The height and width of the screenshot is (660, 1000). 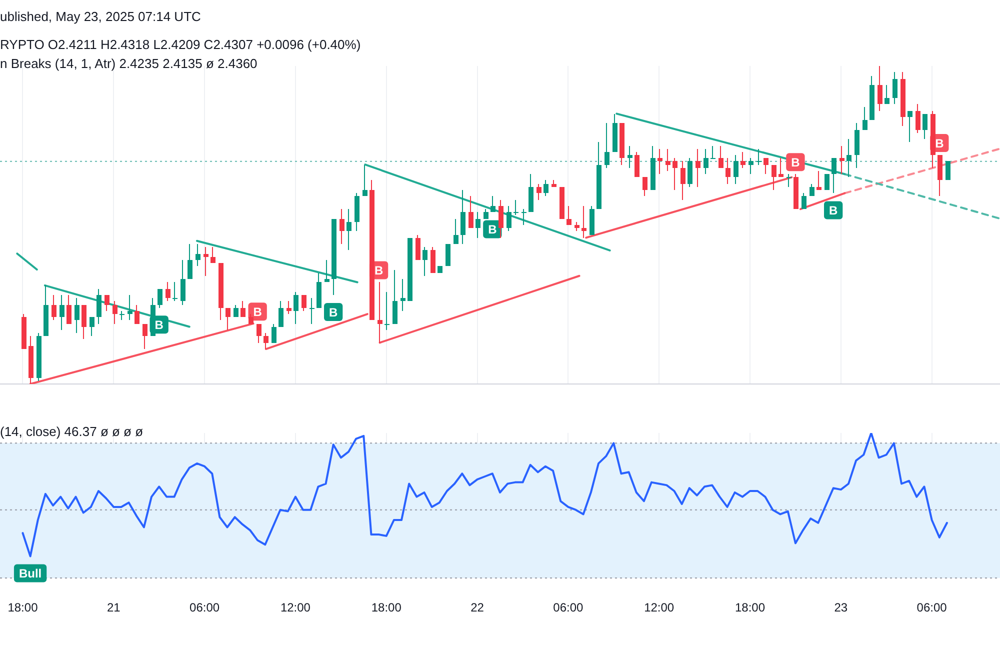 I want to click on text: RYPTO O2.4211 H2.4318 L2.4209 C2.4307 +0.0096 (+0.40%), so click(x=180, y=45).